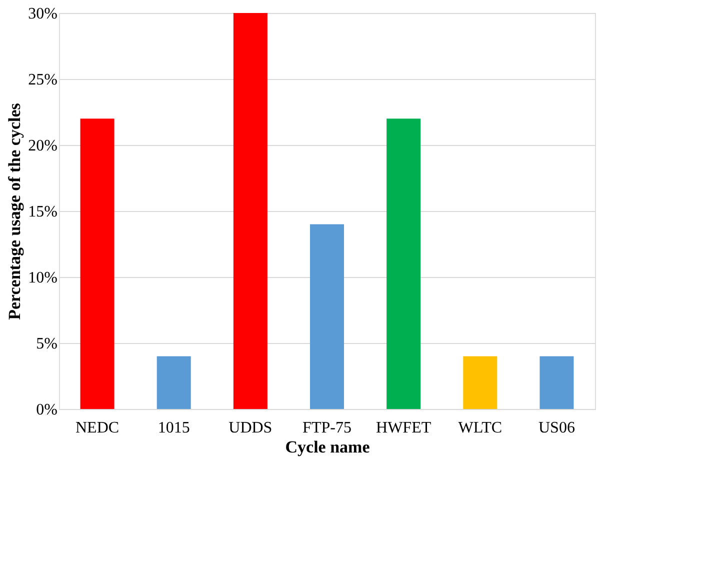 This screenshot has height=569, width=716. Describe the element at coordinates (250, 428) in the screenshot. I see `x-tick-label: UDDS` at that location.